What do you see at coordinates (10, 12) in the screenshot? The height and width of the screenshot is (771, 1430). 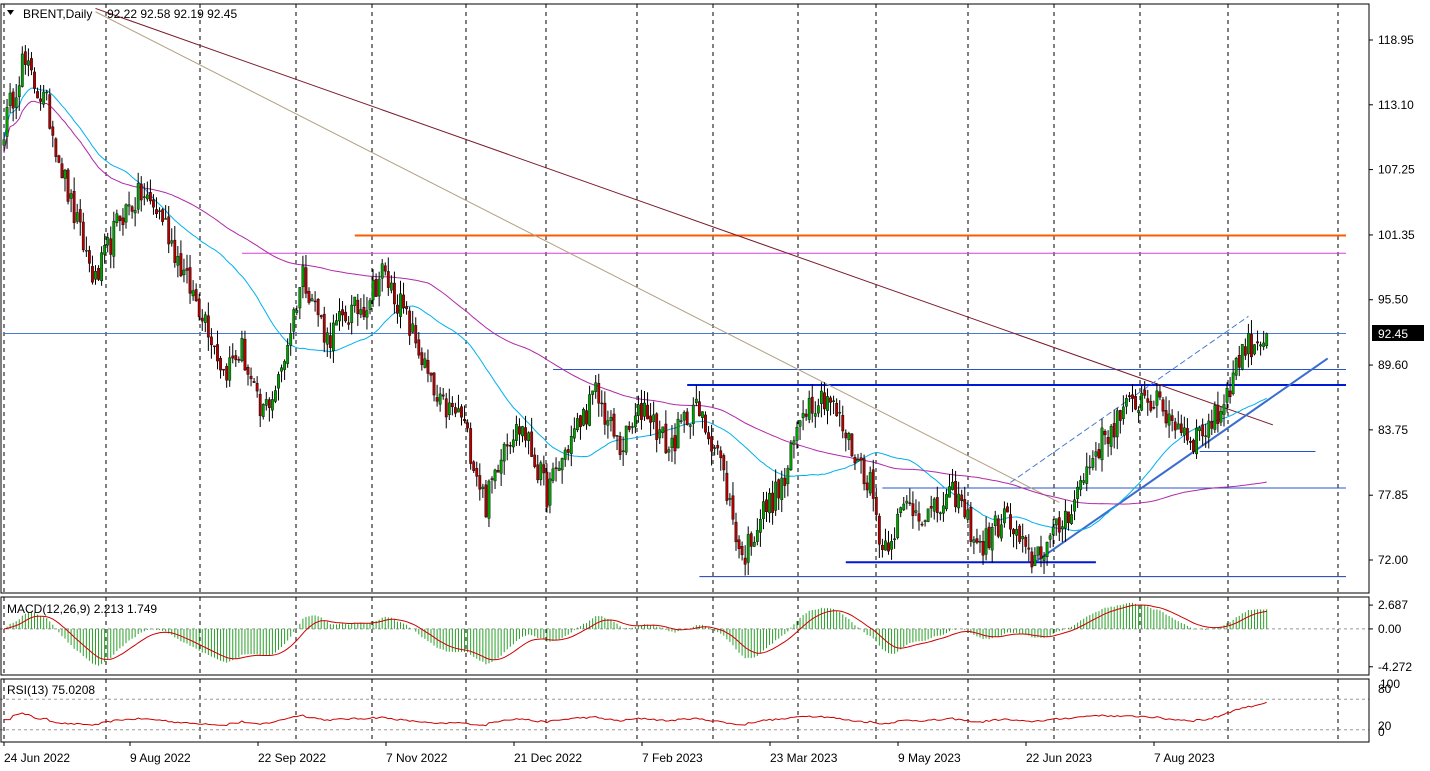 I see `chart-menu-triangle-icon` at bounding box center [10, 12].